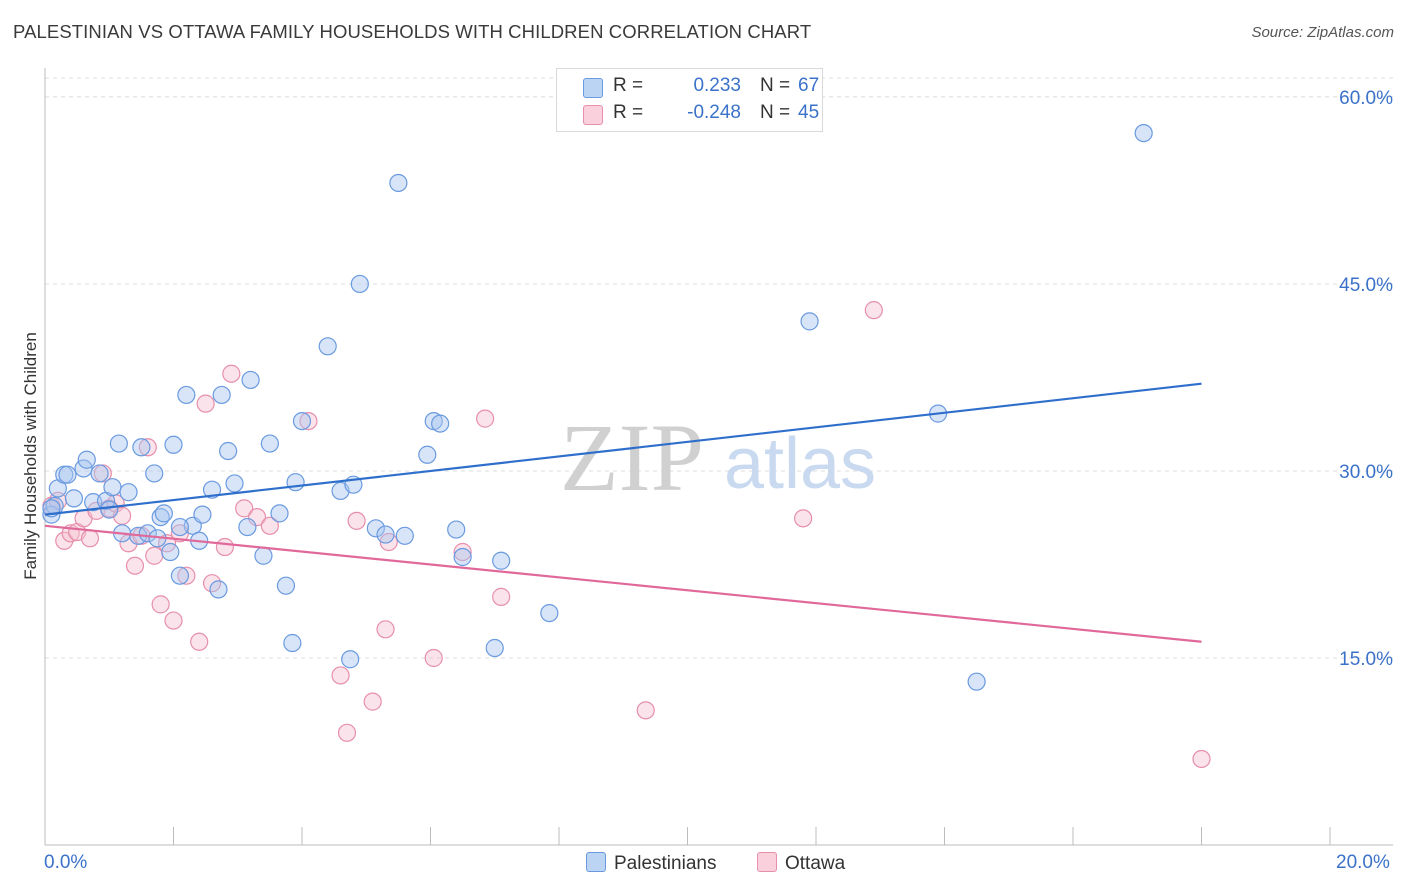  I want to click on legend-n-value: 67, so click(809, 85).